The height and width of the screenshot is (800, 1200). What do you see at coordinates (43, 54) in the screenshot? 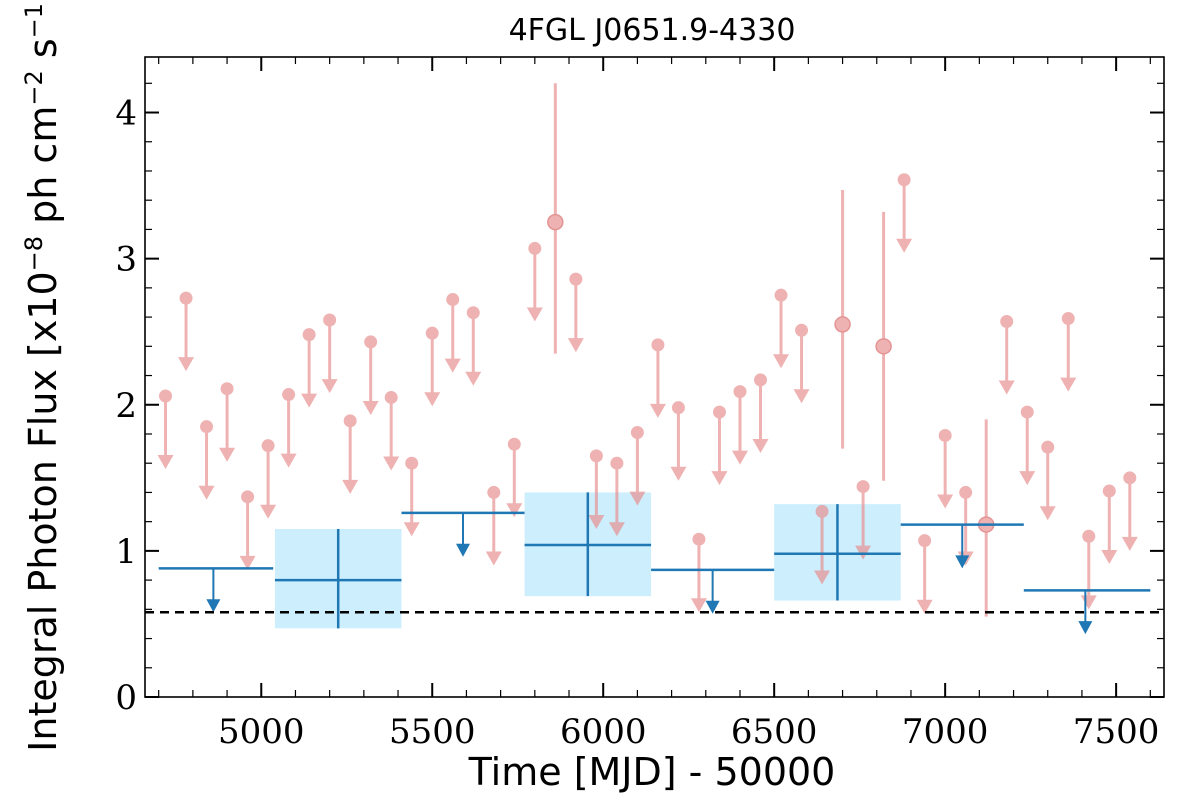
I see `y-axis-label-text: s` at bounding box center [43, 54].